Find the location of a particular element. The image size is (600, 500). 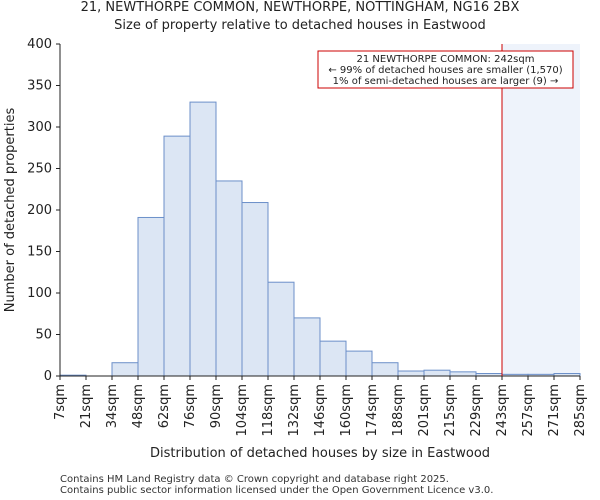

x-tick-label-21sqm: 21sqm is located at coordinates (86, 406).